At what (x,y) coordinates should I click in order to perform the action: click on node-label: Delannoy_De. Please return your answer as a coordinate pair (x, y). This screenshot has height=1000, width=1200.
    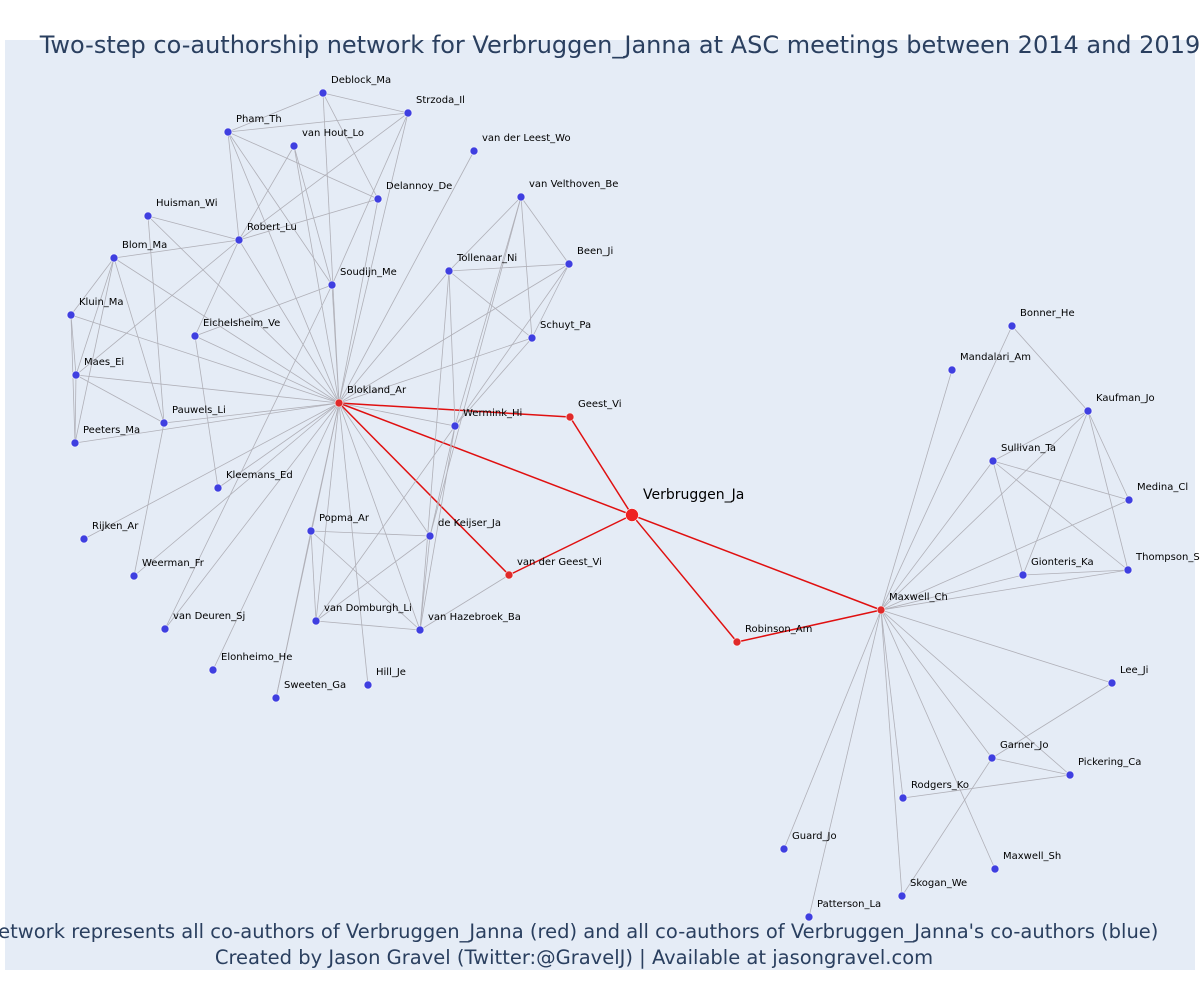
    Looking at the image, I should click on (419, 186).